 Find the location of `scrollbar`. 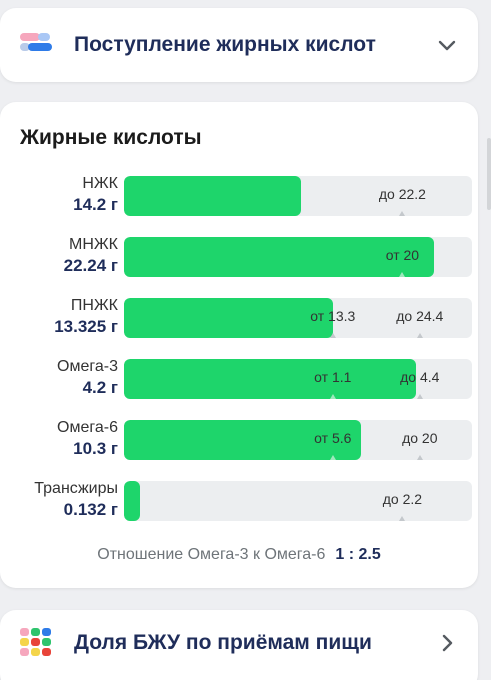

scrollbar is located at coordinates (489, 174).